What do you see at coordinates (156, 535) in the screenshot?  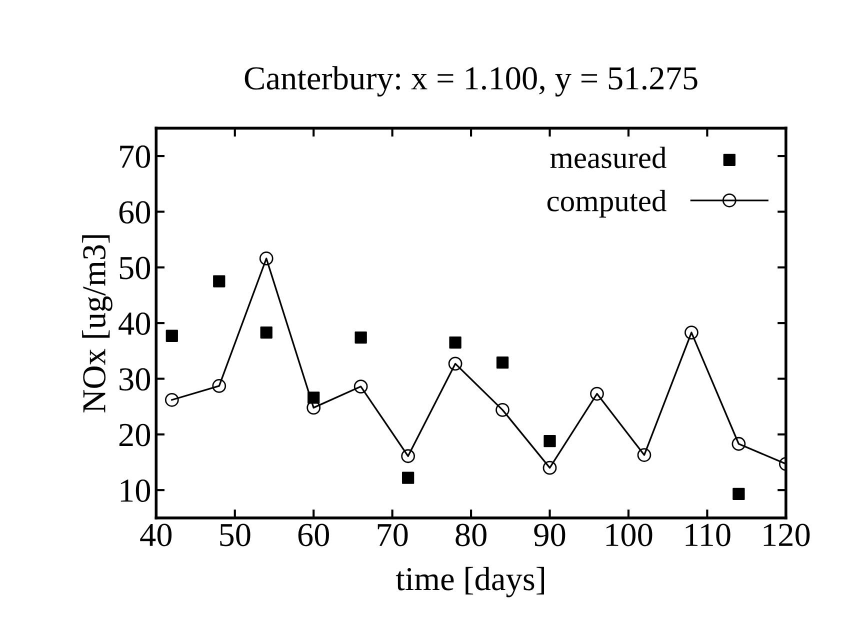 I see `x-tick-label: 40` at bounding box center [156, 535].